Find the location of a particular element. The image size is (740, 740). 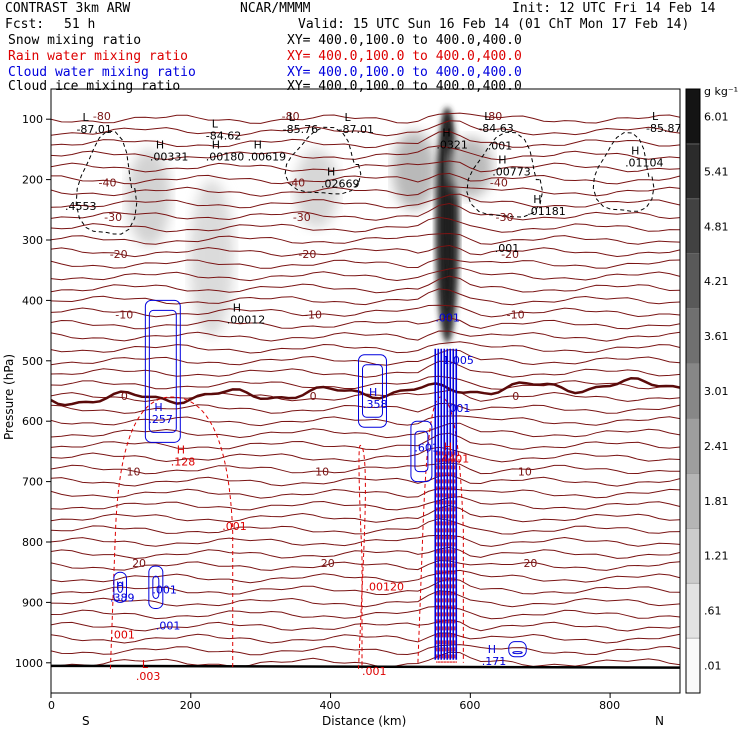

isotherm-label: 20 is located at coordinates (328, 563).